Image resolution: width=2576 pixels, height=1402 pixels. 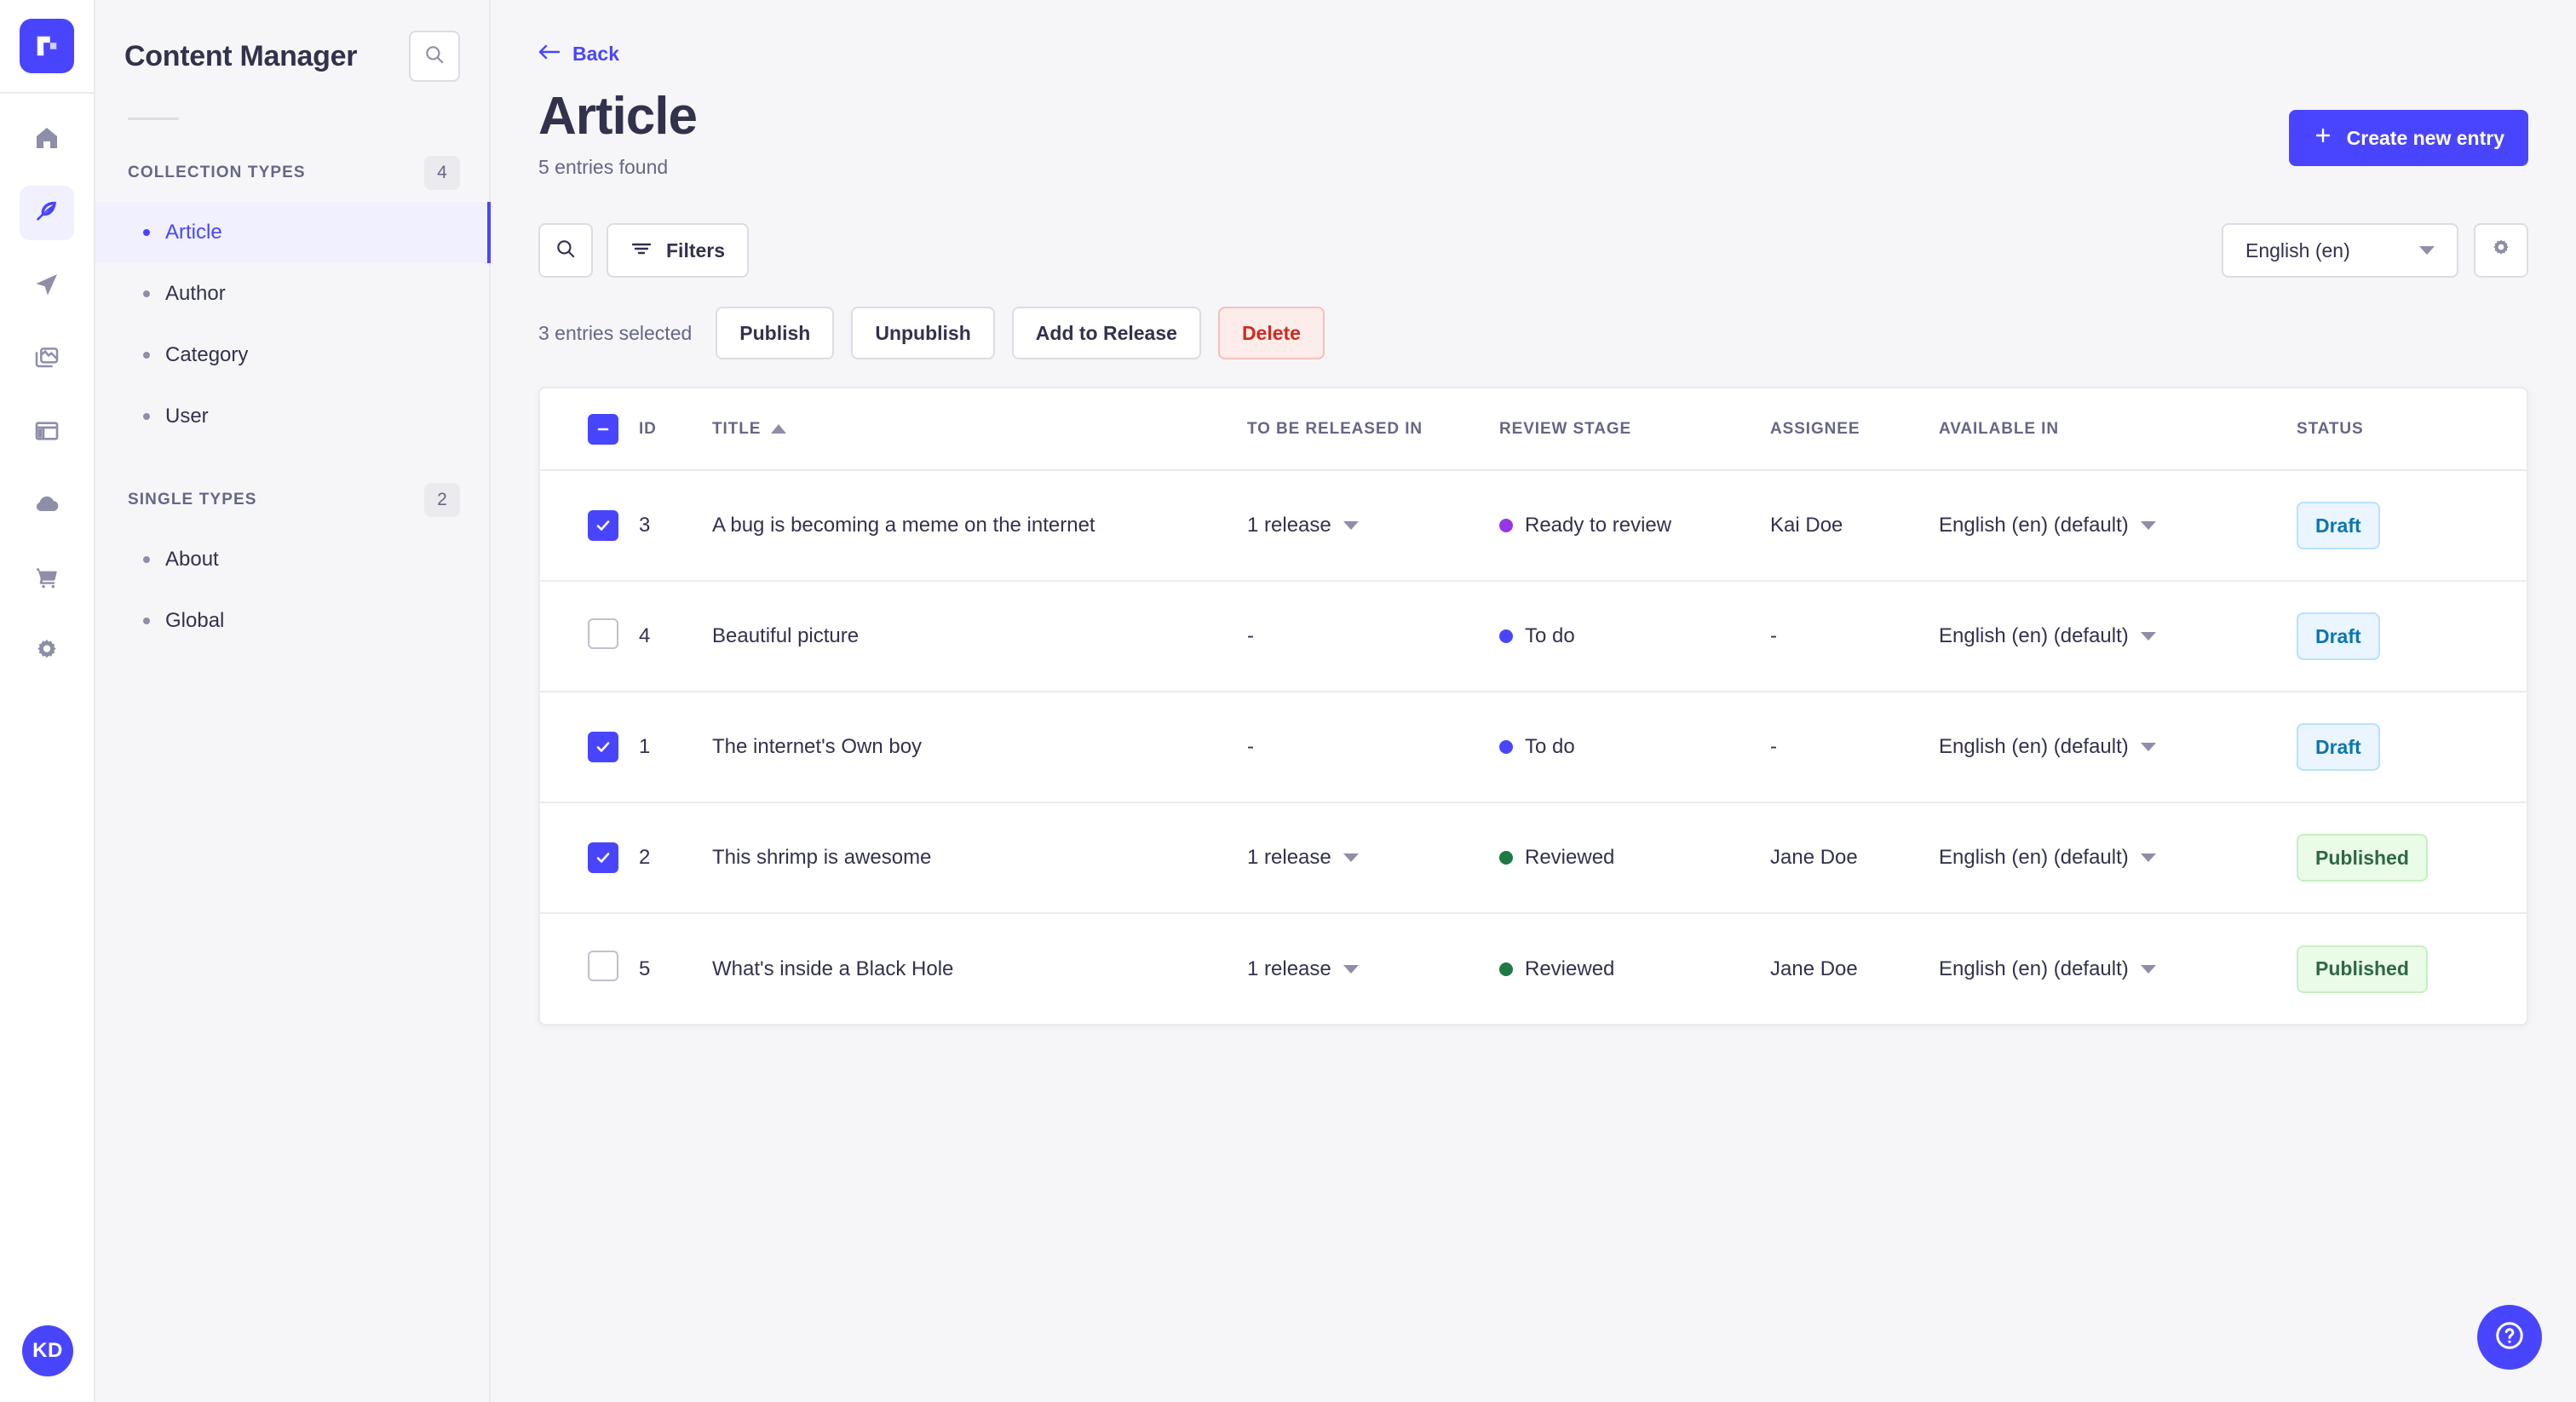 I want to click on cell-status: Published, so click(x=2412, y=968).